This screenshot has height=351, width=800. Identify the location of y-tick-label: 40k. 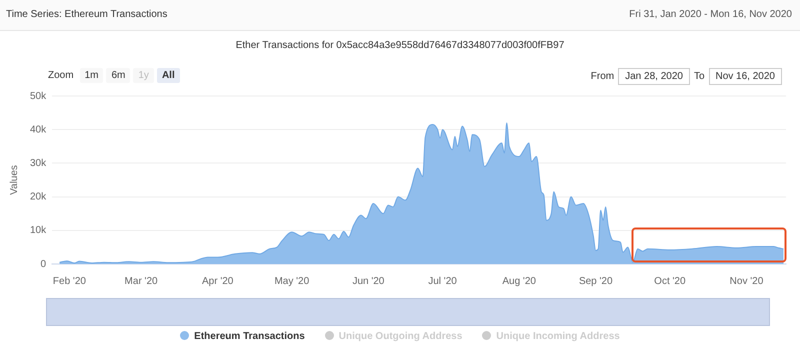
(39, 130).